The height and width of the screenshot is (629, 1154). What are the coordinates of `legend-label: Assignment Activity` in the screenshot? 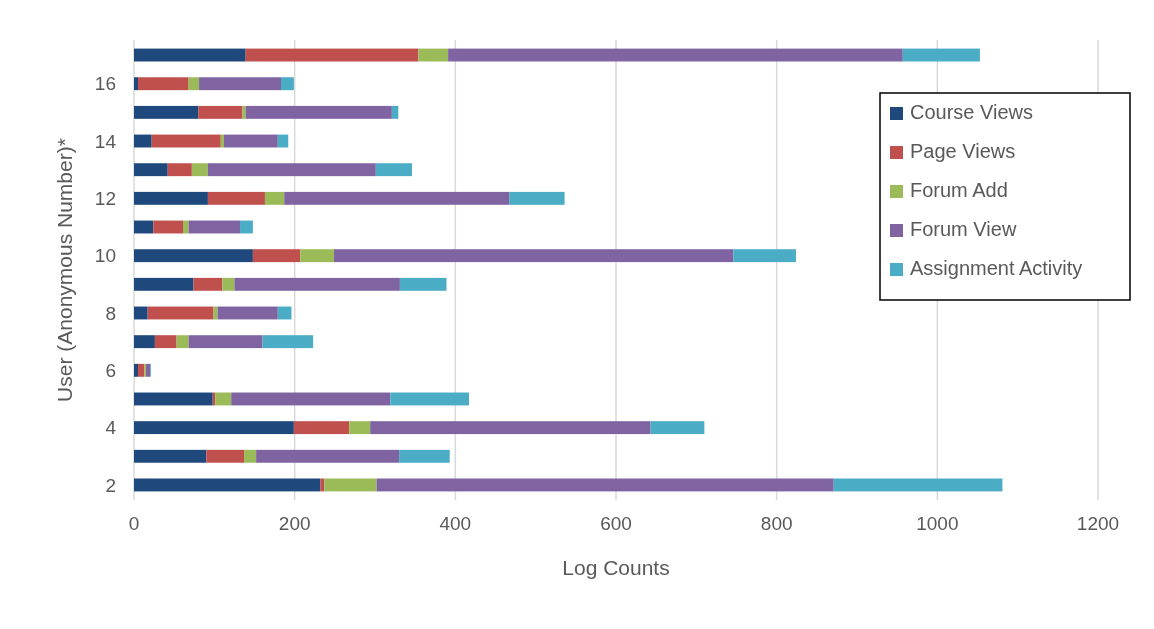 It's located at (996, 268).